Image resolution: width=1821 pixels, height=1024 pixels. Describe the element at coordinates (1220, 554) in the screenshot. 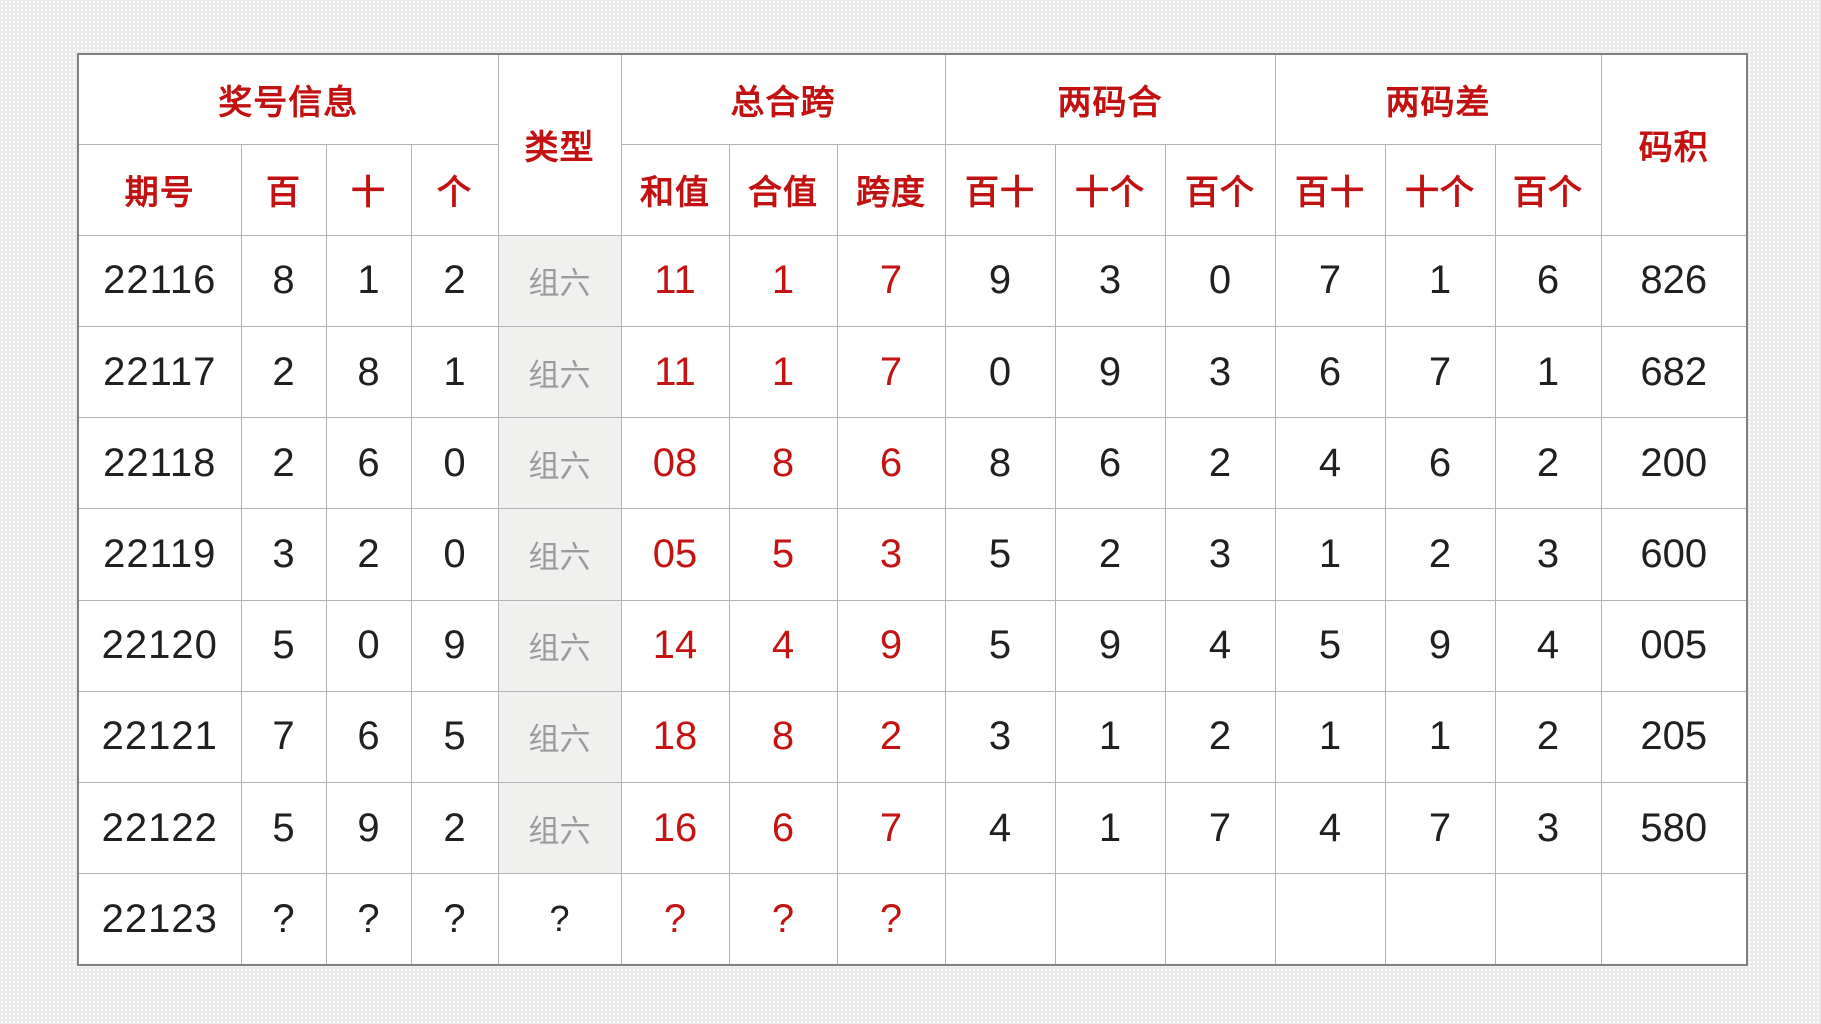

I see `cell-sum-bai-ge: 3` at that location.